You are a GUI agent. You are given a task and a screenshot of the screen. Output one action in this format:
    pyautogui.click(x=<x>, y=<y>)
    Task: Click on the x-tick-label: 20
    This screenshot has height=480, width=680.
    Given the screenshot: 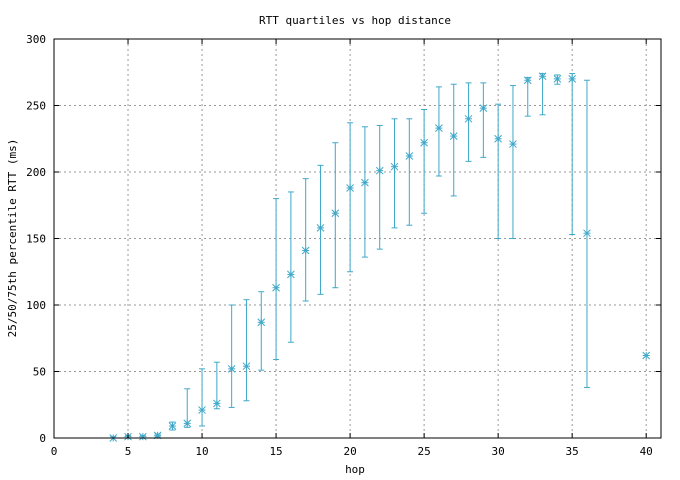 What is the action you would take?
    pyautogui.click(x=349, y=451)
    